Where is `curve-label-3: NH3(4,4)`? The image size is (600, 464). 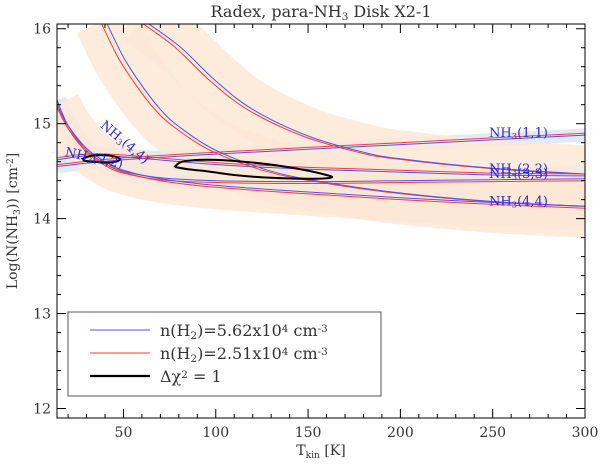
curve-label-3: NH3(4,4) is located at coordinates (518, 201).